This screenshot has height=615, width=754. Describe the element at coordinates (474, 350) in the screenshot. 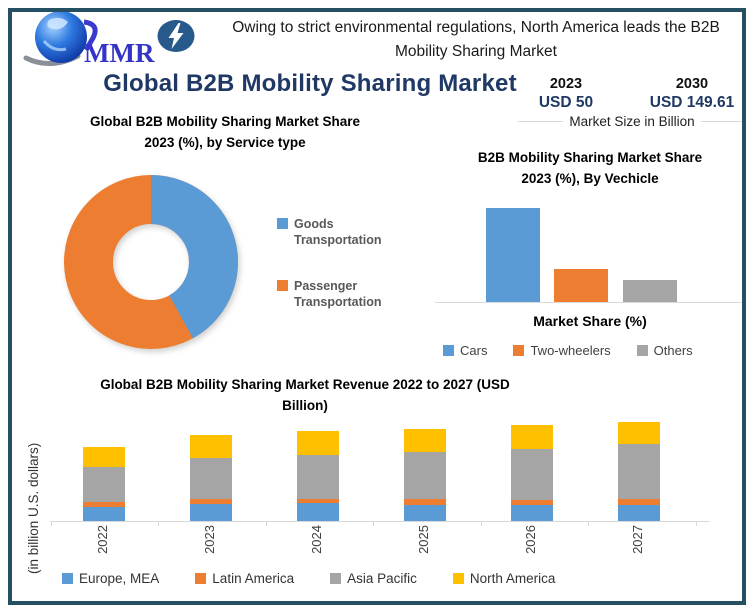

I see `legend-label: Cars` at that location.